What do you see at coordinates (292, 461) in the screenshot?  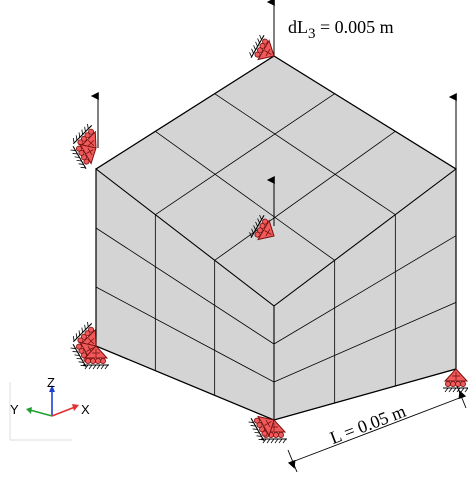 I see `dimension-tick-left` at bounding box center [292, 461].